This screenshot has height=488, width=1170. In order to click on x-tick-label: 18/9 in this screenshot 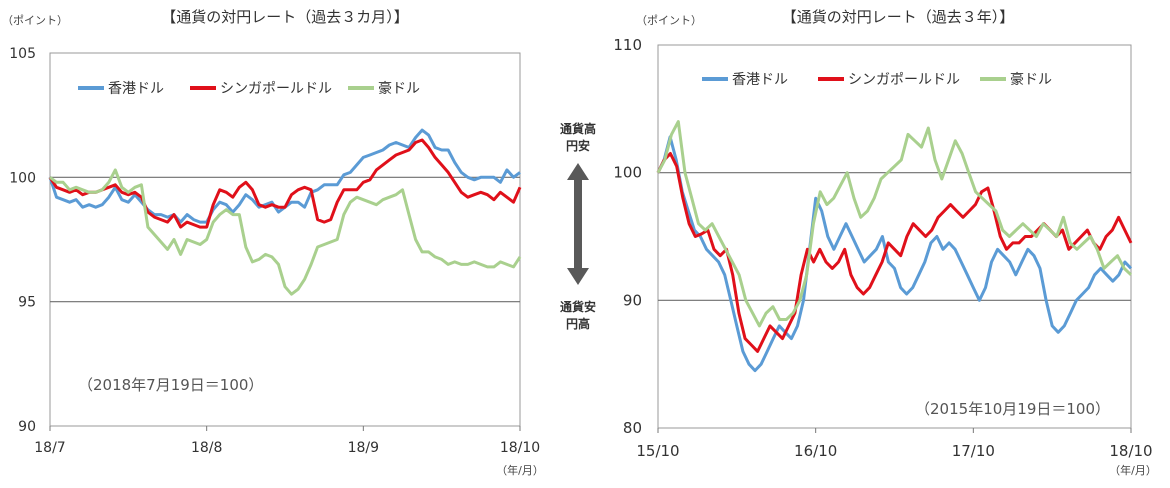, I will do `click(363, 448)`.